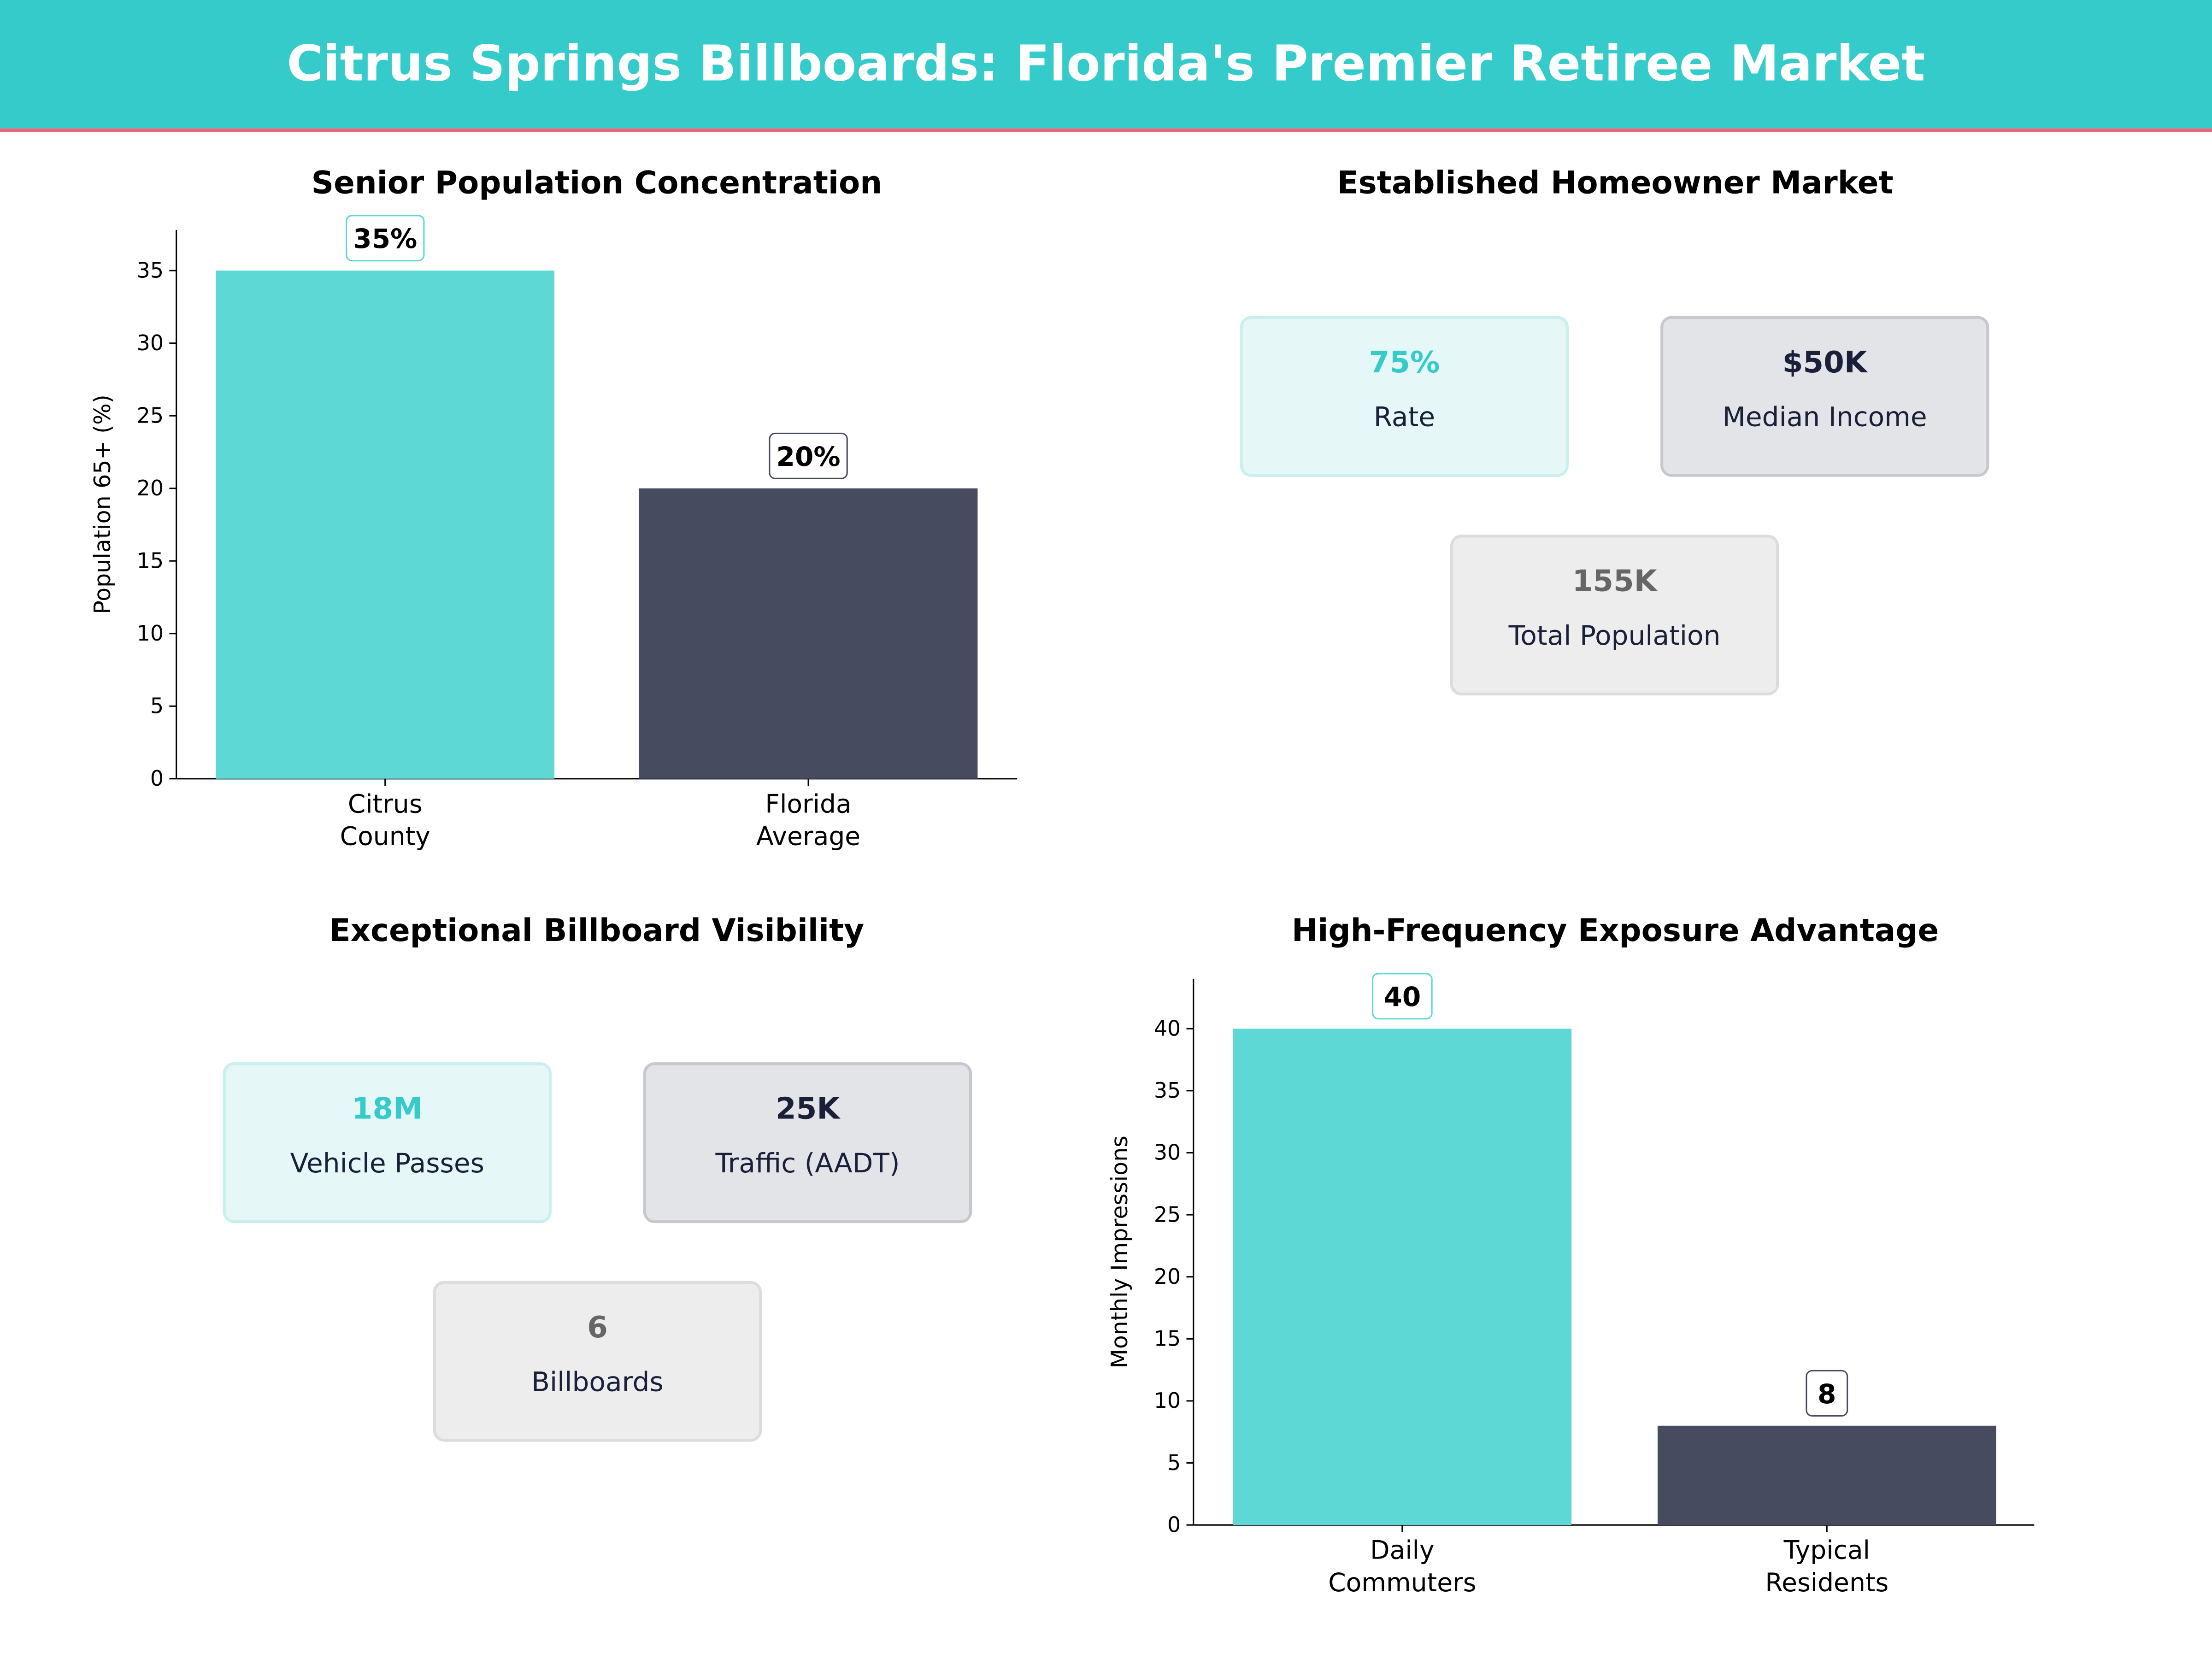 Image resolution: width=2212 pixels, height=1659 pixels. Describe the element at coordinates (1825, 416) in the screenshot. I see `stat-label: Median Income` at that location.